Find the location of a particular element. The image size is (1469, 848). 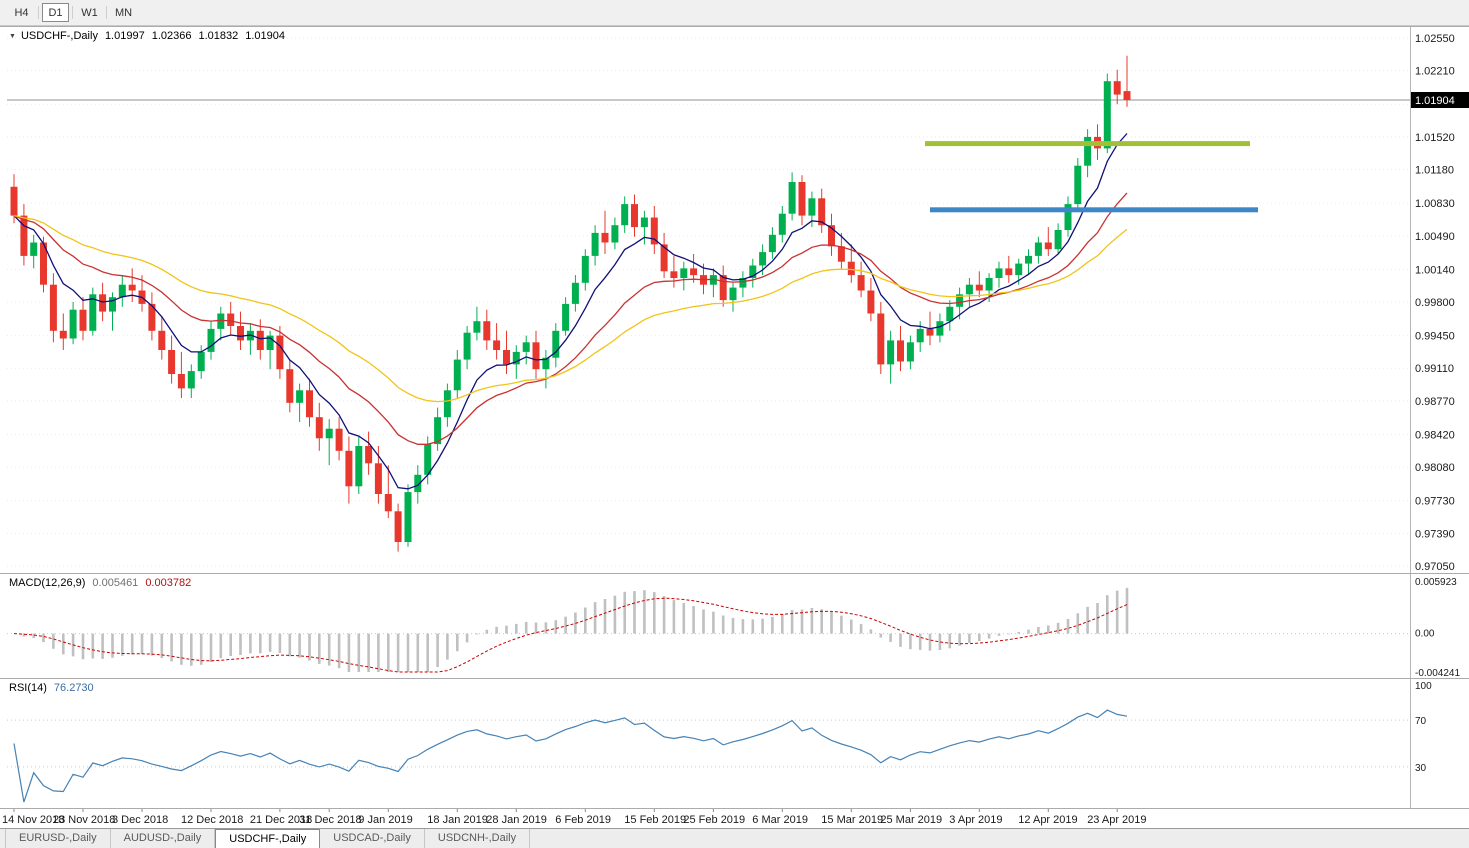

macd-title: MACD(12,26,9) 0.005461 0.003782 is located at coordinates (100, 583).